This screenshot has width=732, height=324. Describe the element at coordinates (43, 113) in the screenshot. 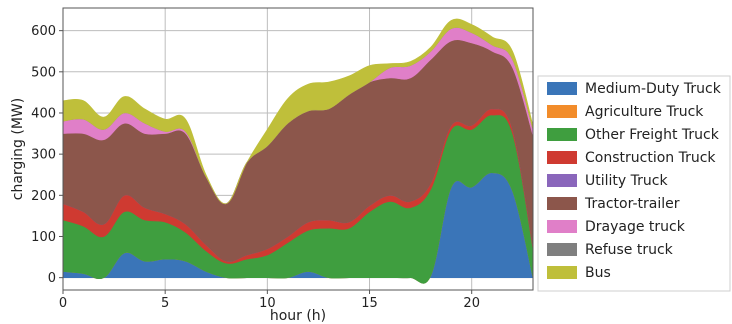

I see `y-tick-label: 400` at that location.